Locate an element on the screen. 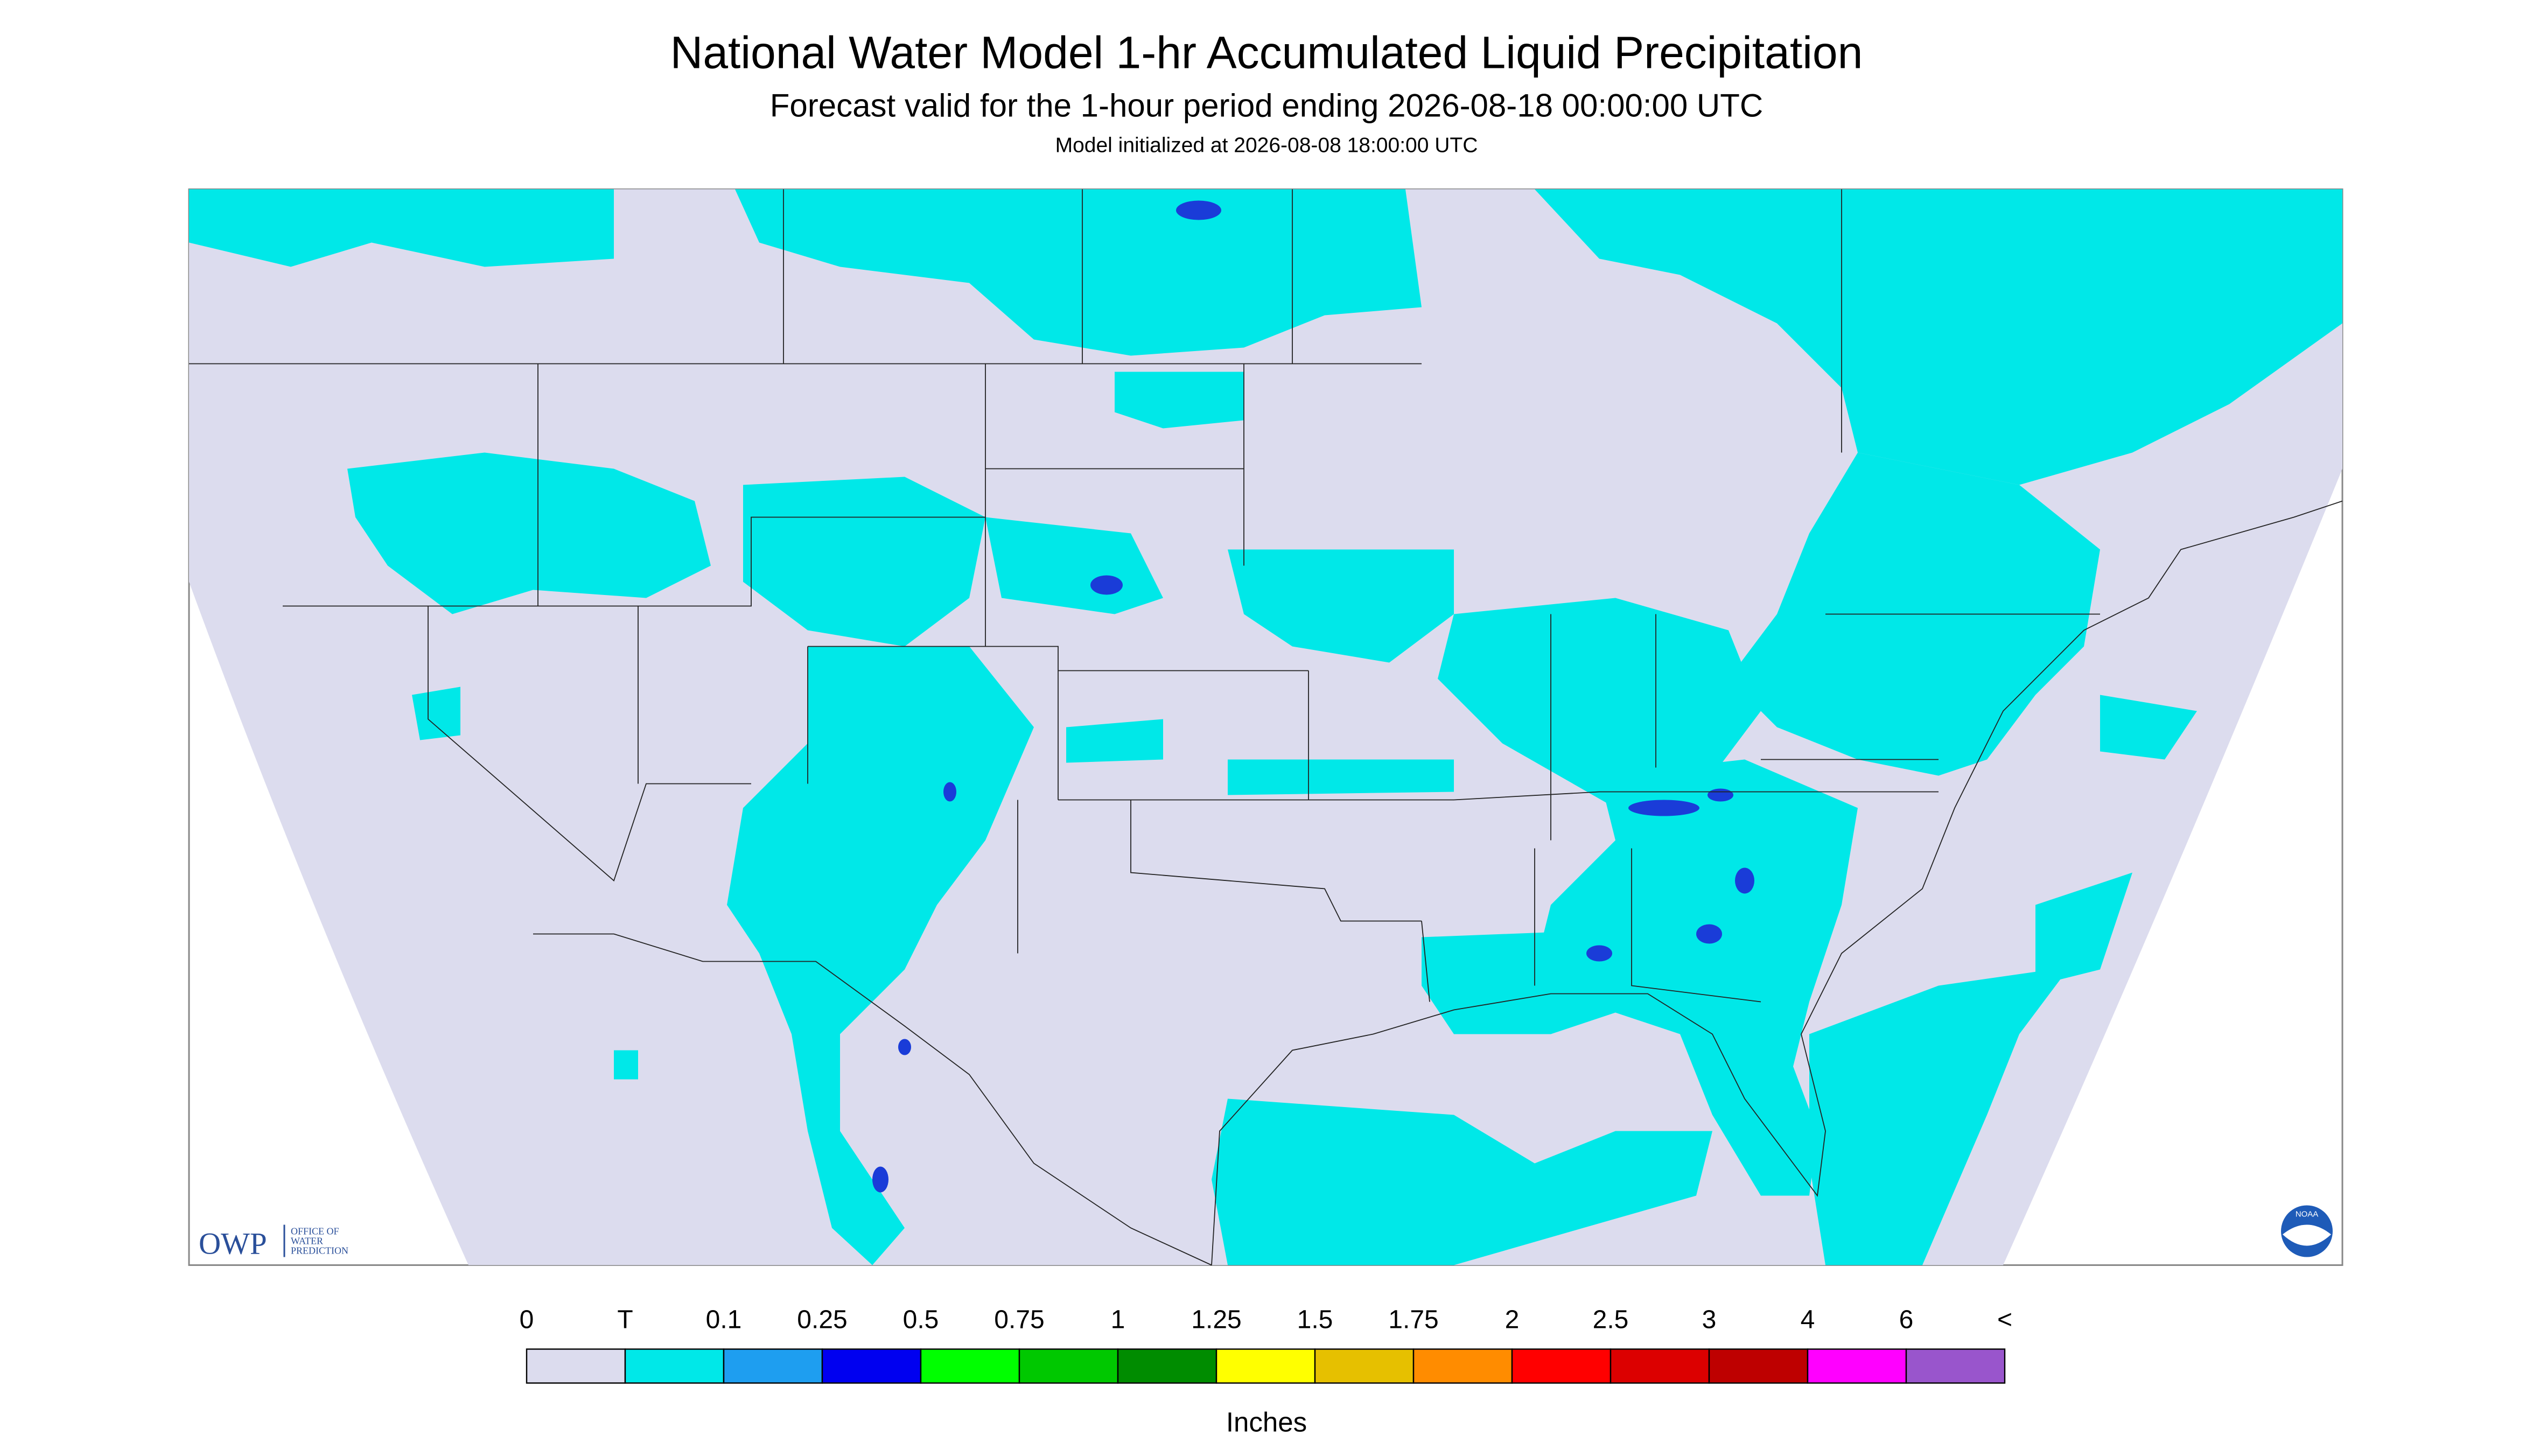 This screenshot has height=1456, width=2533. legend-label: 2 is located at coordinates (1513, 1320).